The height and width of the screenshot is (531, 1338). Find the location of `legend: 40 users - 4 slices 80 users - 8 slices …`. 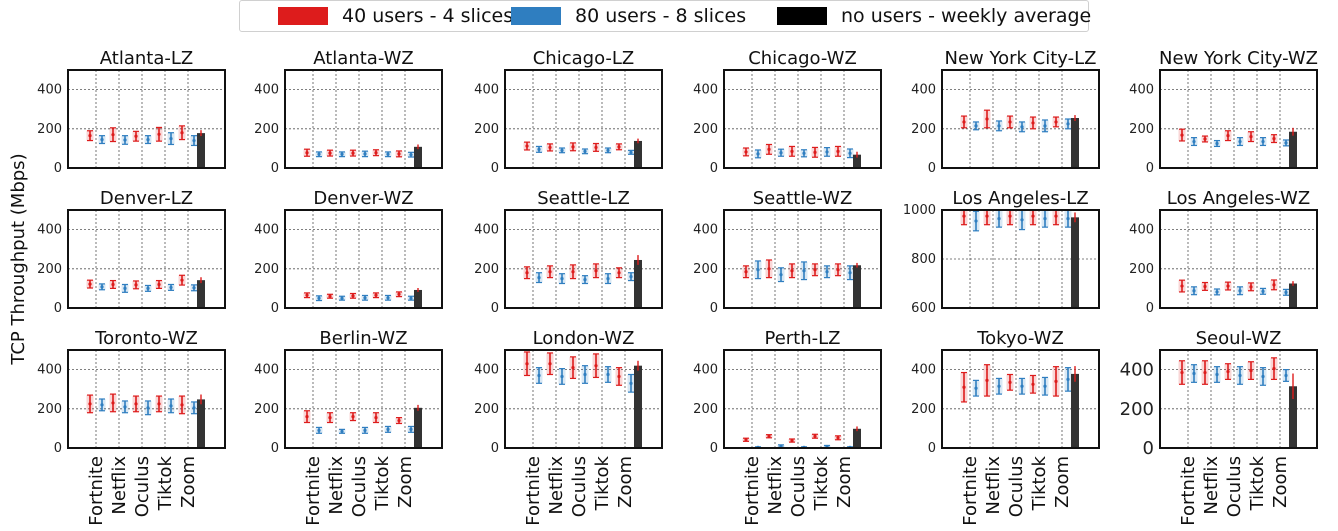

legend: 40 users - 4 slices 80 users - 8 slices … is located at coordinates (665, 16).